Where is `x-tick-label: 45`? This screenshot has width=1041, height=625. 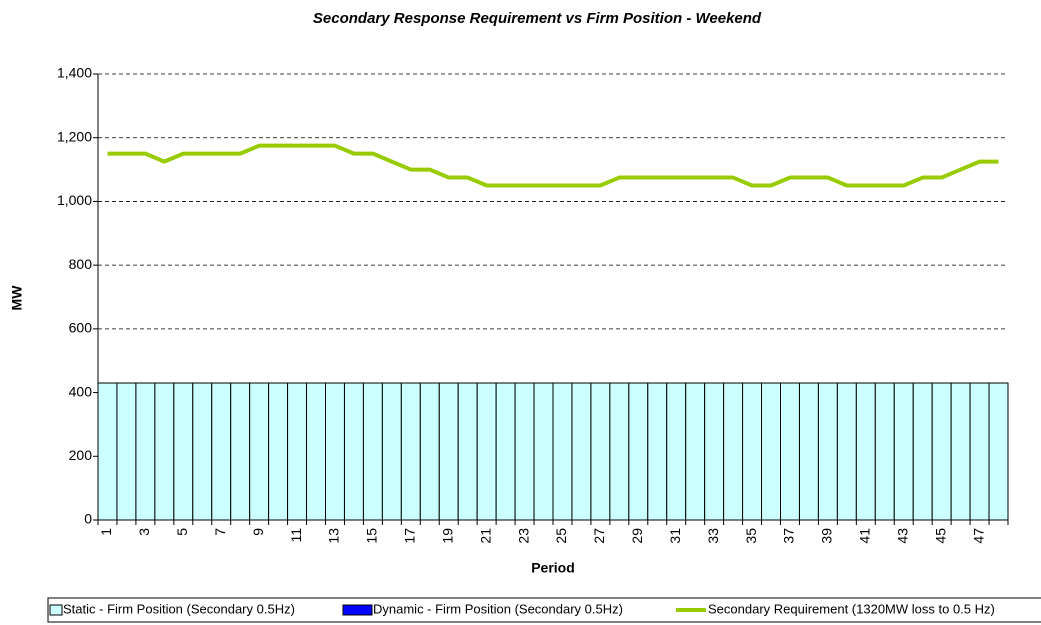
x-tick-label: 45 is located at coordinates (940, 536).